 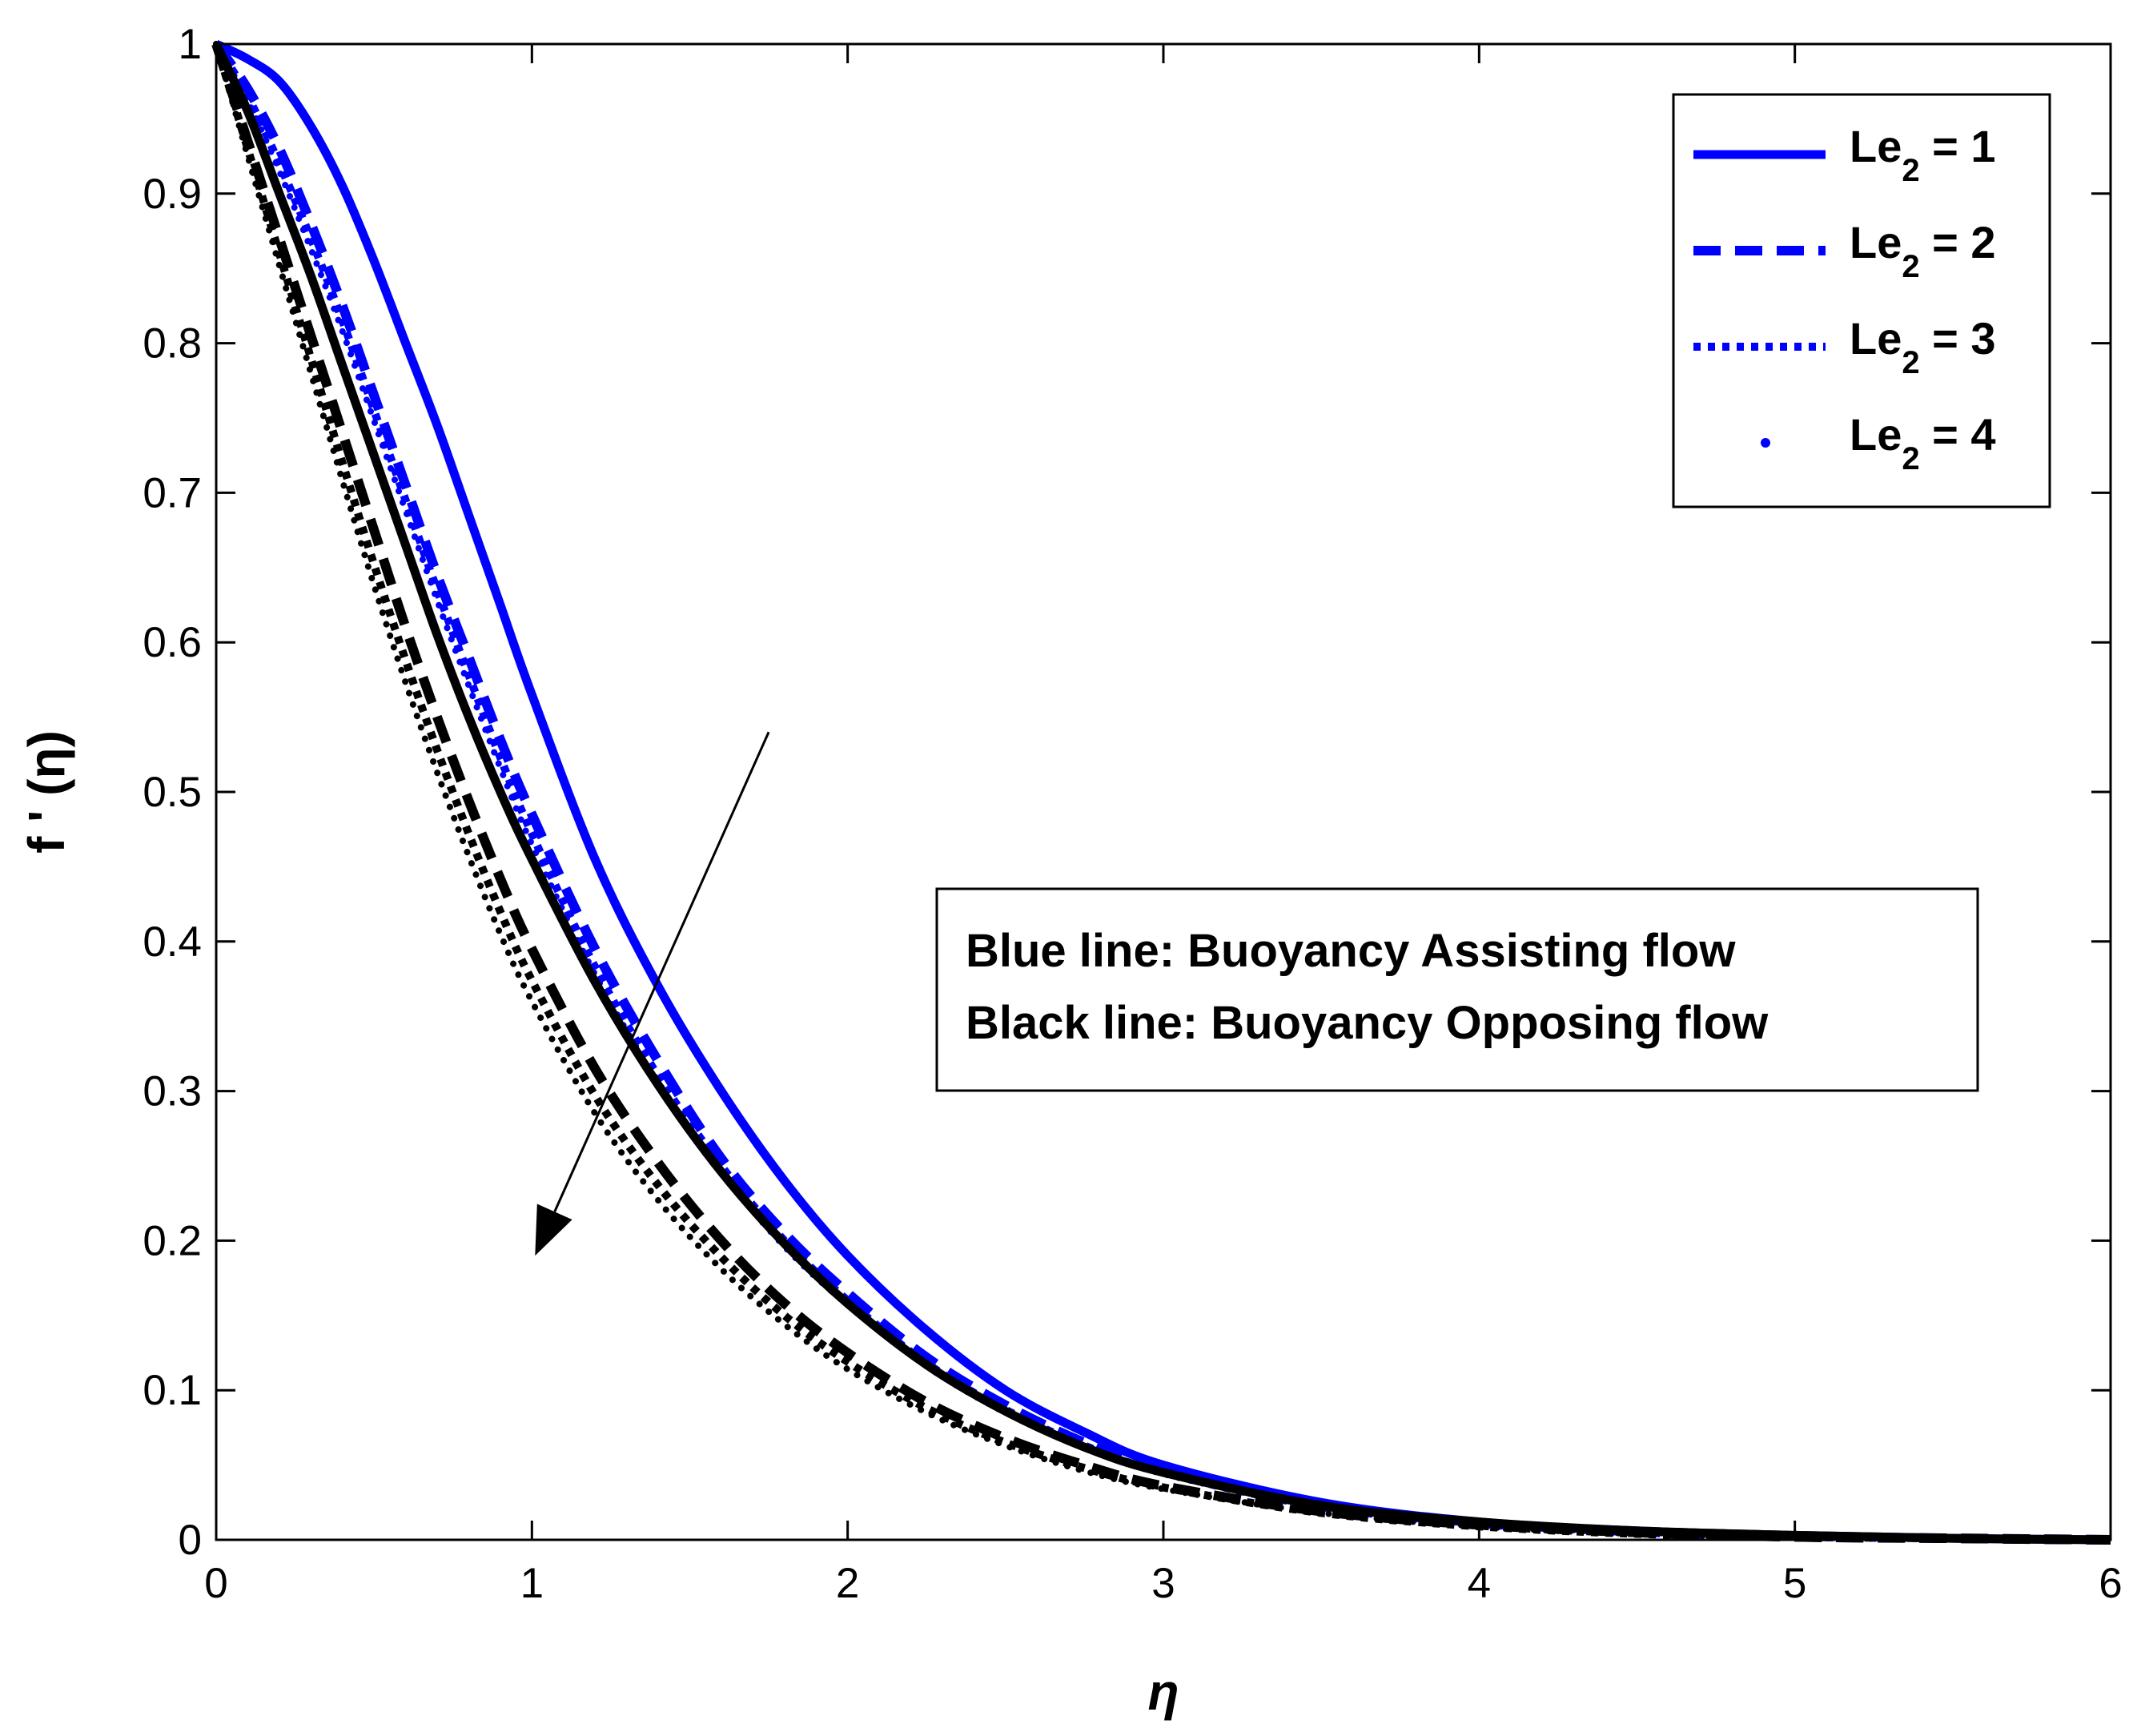 What do you see at coordinates (1163, 1584) in the screenshot?
I see `x-tick-label: 3` at bounding box center [1163, 1584].